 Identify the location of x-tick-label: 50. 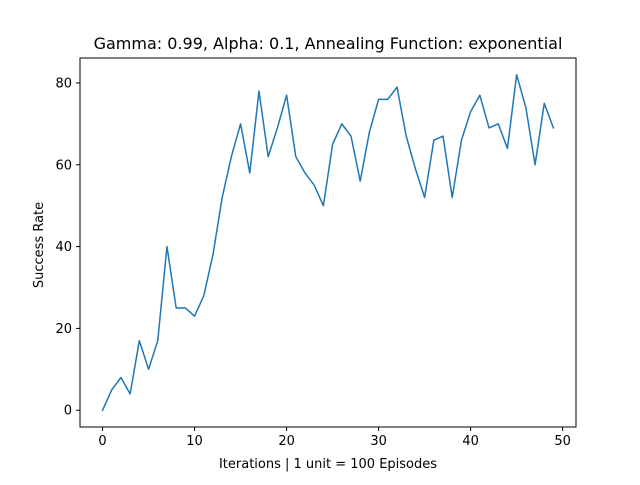
(562, 441).